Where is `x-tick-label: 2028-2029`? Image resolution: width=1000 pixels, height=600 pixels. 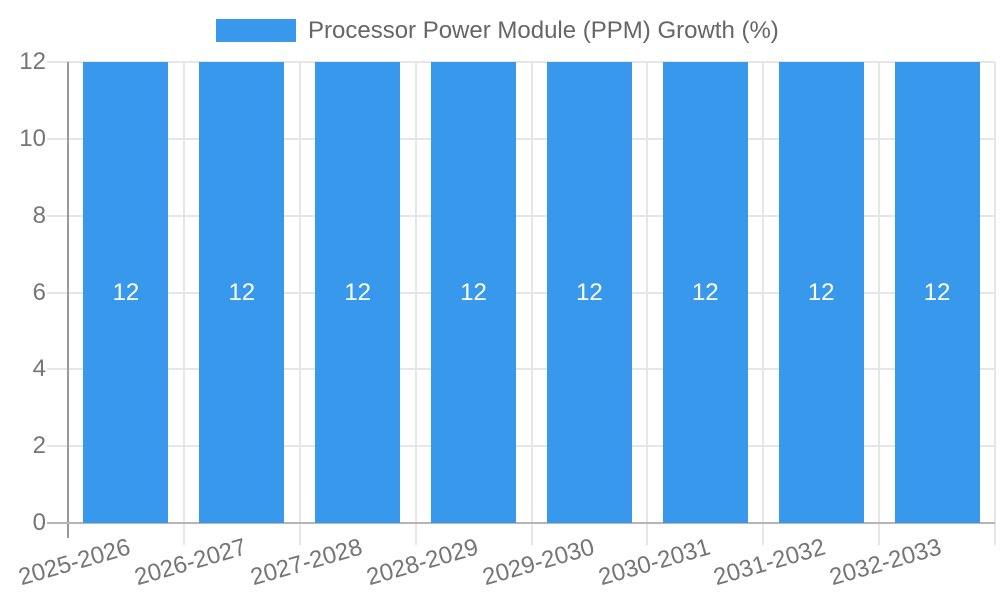
x-tick-label: 2028-2029 is located at coordinates (422, 562).